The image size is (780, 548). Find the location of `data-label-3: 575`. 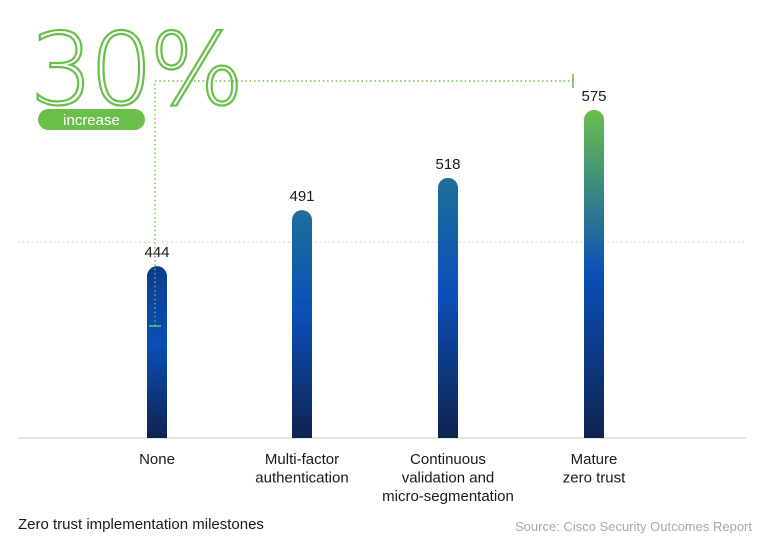

data-label-3: 575 is located at coordinates (593, 96).